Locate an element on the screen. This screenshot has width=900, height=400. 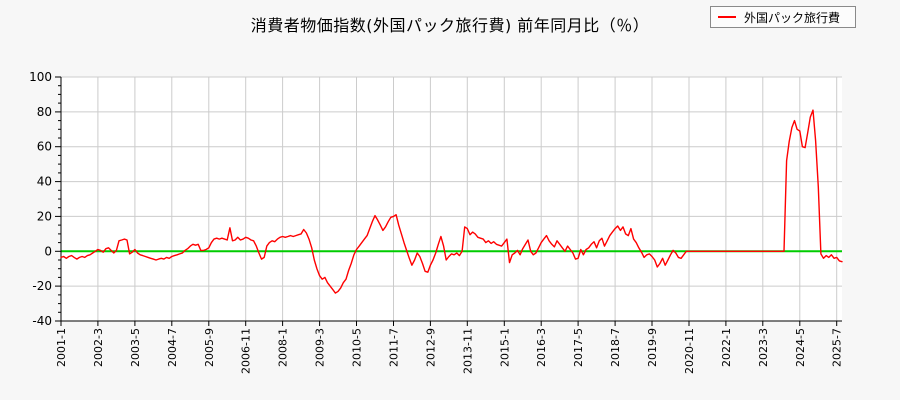
svg-text: 2020-11 is located at coordinates (689, 351).